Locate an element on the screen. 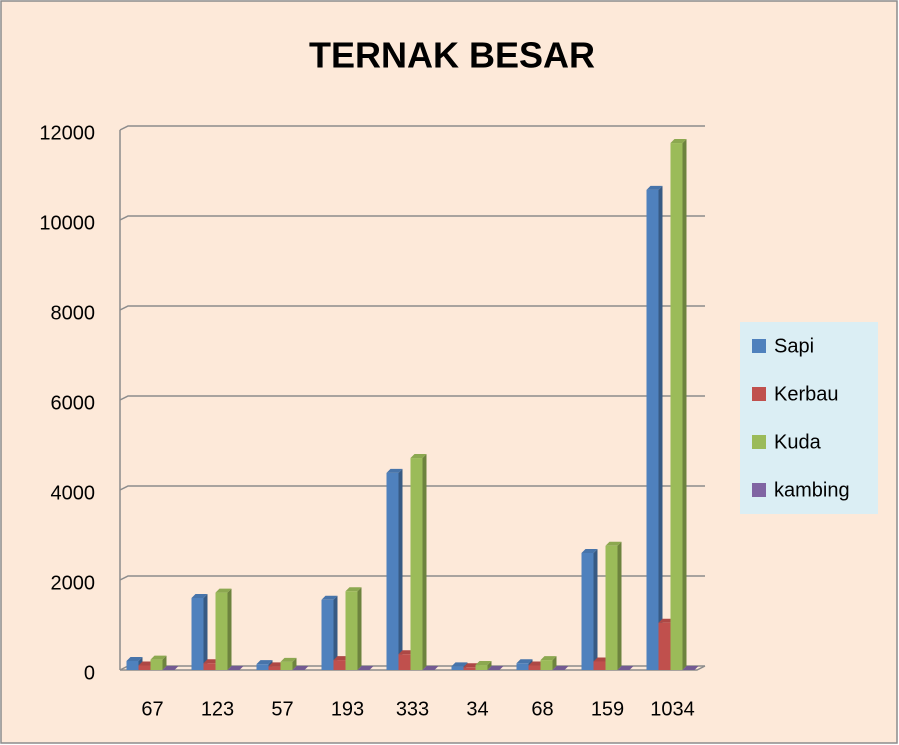 The height and width of the screenshot is (745, 899). x-tick-label: 159 is located at coordinates (607, 709).